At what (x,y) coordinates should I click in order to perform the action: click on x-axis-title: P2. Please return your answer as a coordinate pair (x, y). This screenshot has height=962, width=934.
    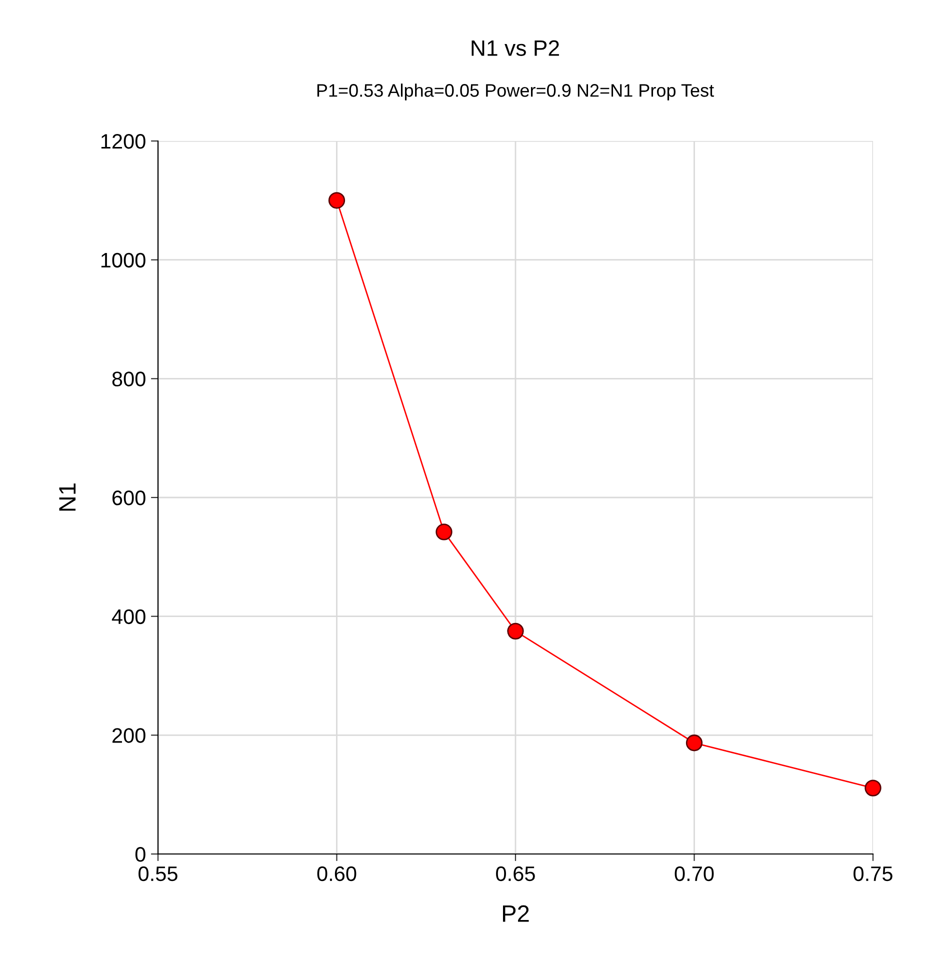
    Looking at the image, I should click on (515, 913).